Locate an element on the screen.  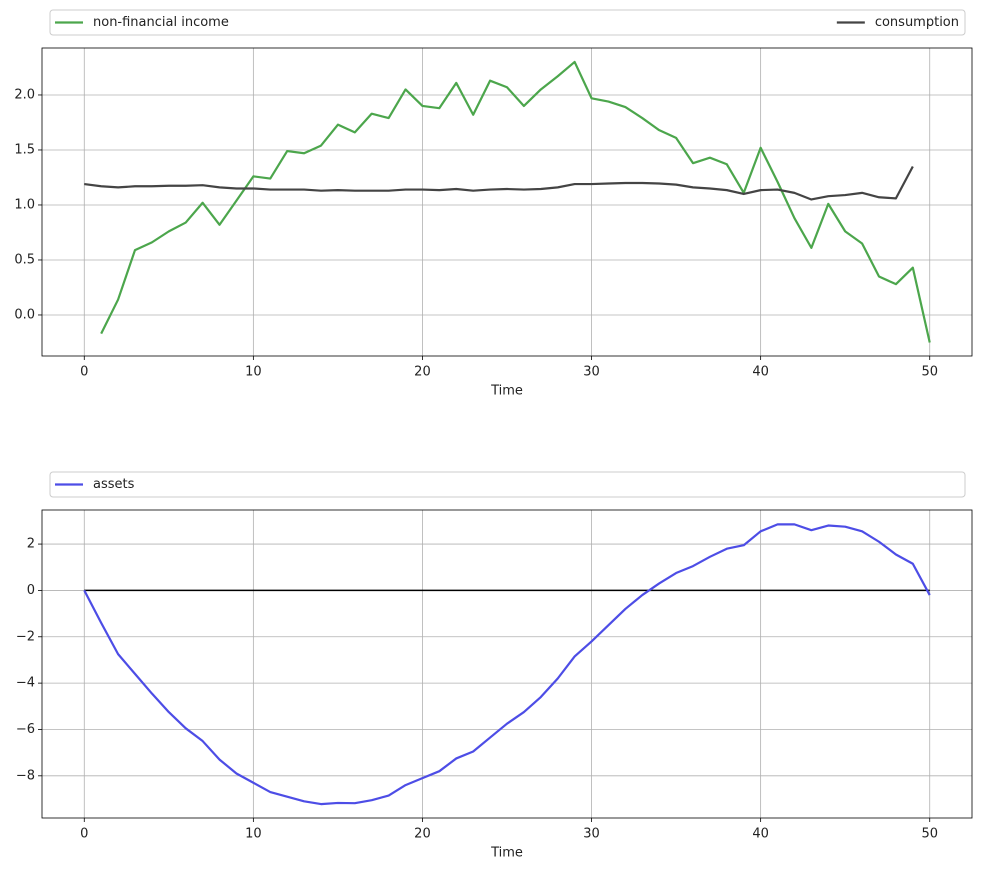
y-tick-label: 1.0 is located at coordinates (24, 204).